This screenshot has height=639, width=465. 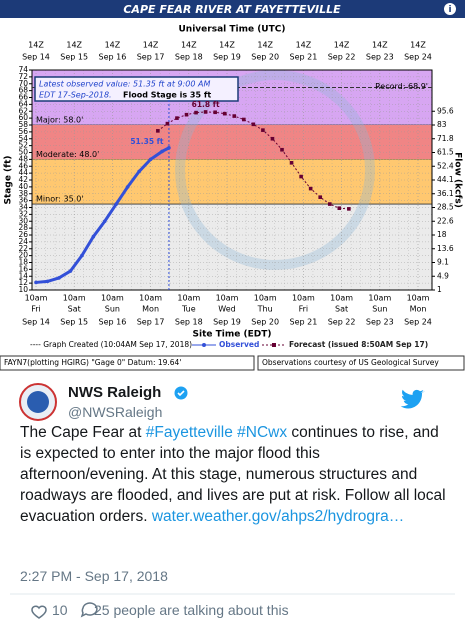 I want to click on flood-label: Major: 58.0', so click(x=59, y=120).